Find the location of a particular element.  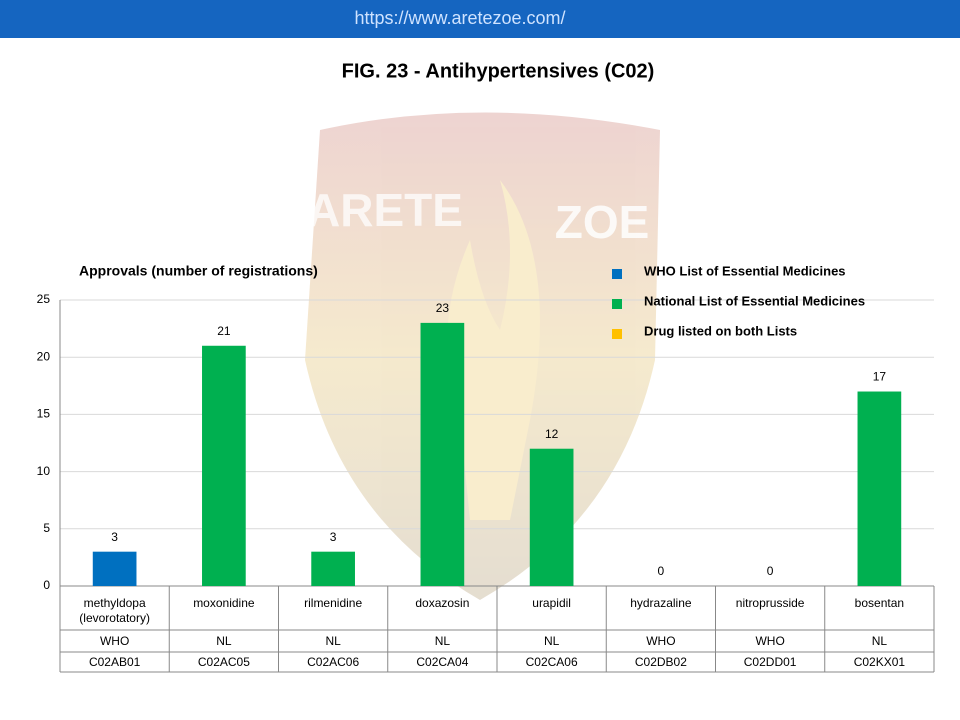

value-label: 21 is located at coordinates (224, 331).